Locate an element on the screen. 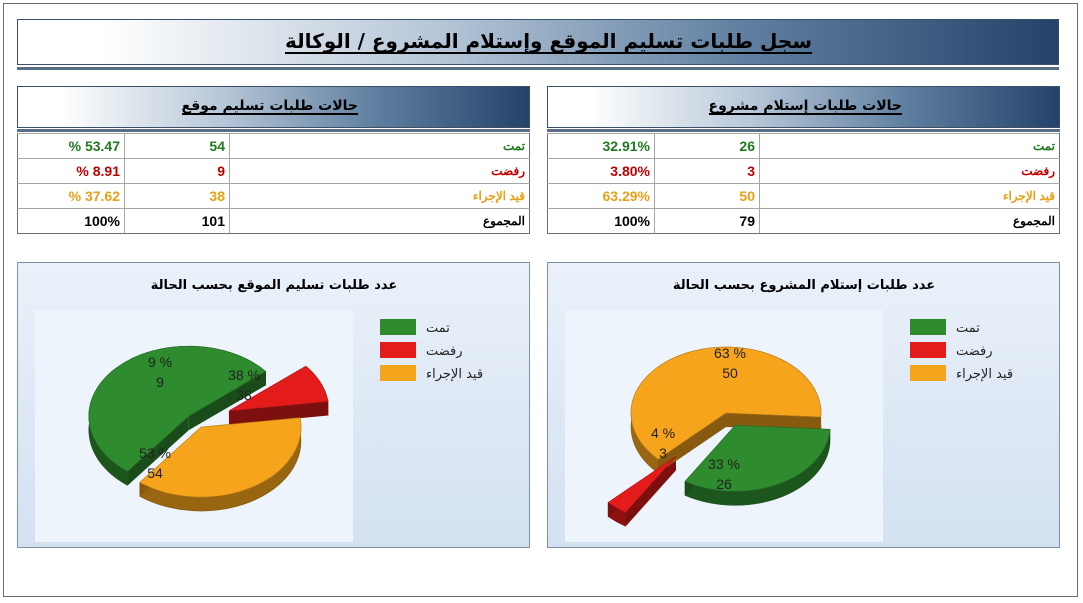 The height and width of the screenshot is (603, 1083). table-row: 63.29% 50 قيد الإجراء is located at coordinates (803, 196).